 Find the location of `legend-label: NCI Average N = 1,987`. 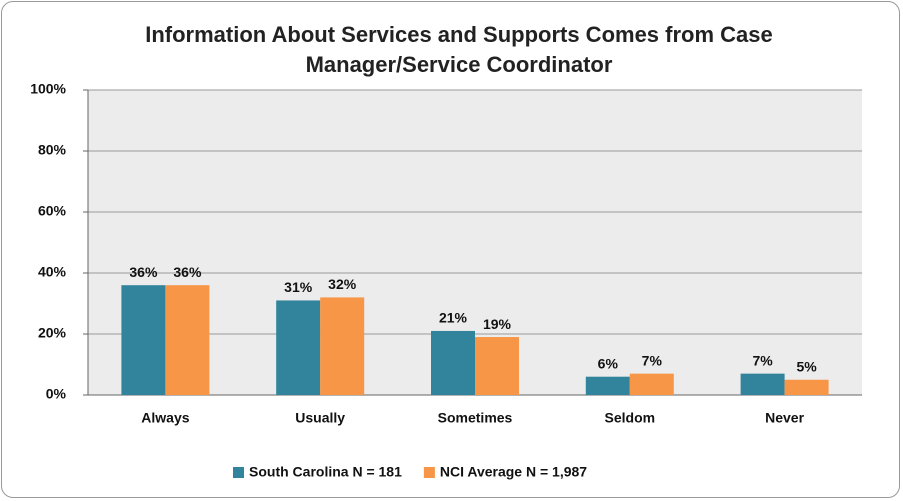

legend-label: NCI Average N = 1,987 is located at coordinates (513, 472).